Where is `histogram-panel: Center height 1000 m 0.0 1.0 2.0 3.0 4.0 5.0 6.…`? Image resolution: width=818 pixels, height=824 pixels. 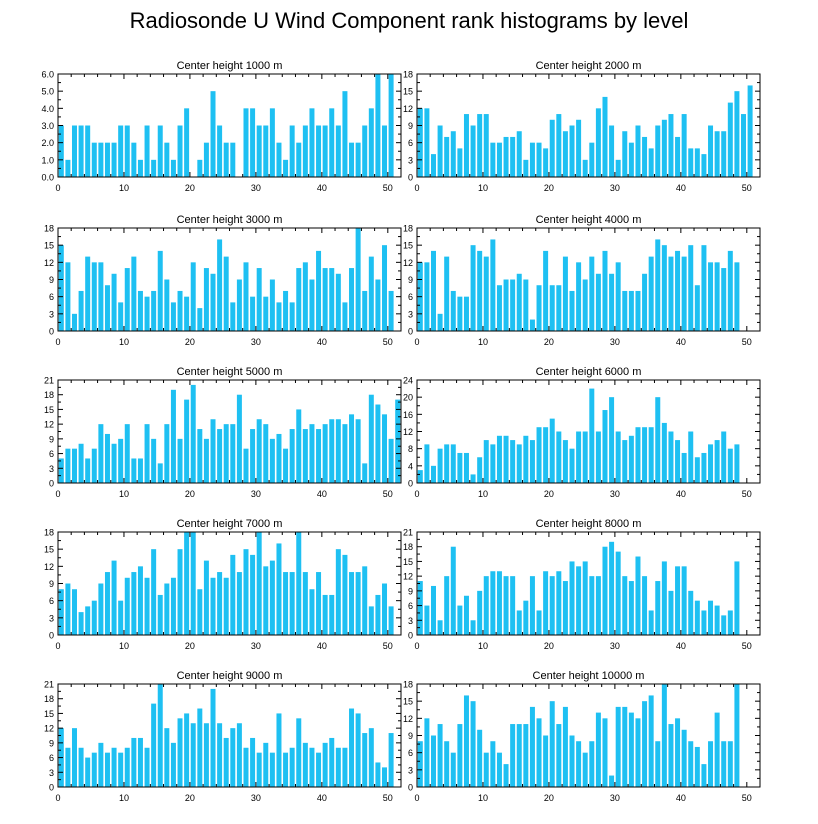
histogram-panel: Center height 1000 m 0.0 1.0 2.0 3.0 4.0 5.0 6.… is located at coordinates (221, 126).